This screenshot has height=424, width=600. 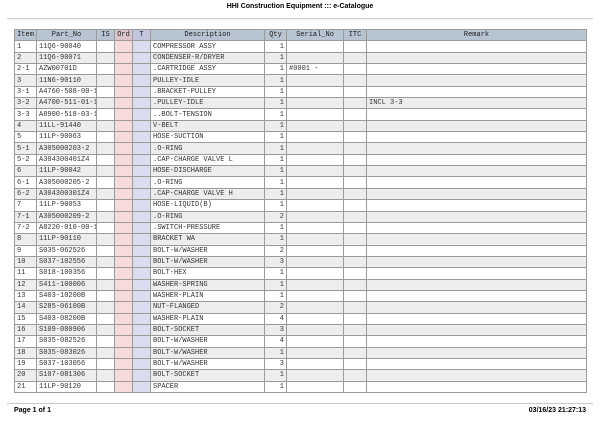 What do you see at coordinates (300, 92) in the screenshot?
I see `table-row: 3-1 A4760-508-00-1 .BRACKET-PULLEY 1` at bounding box center [300, 92].